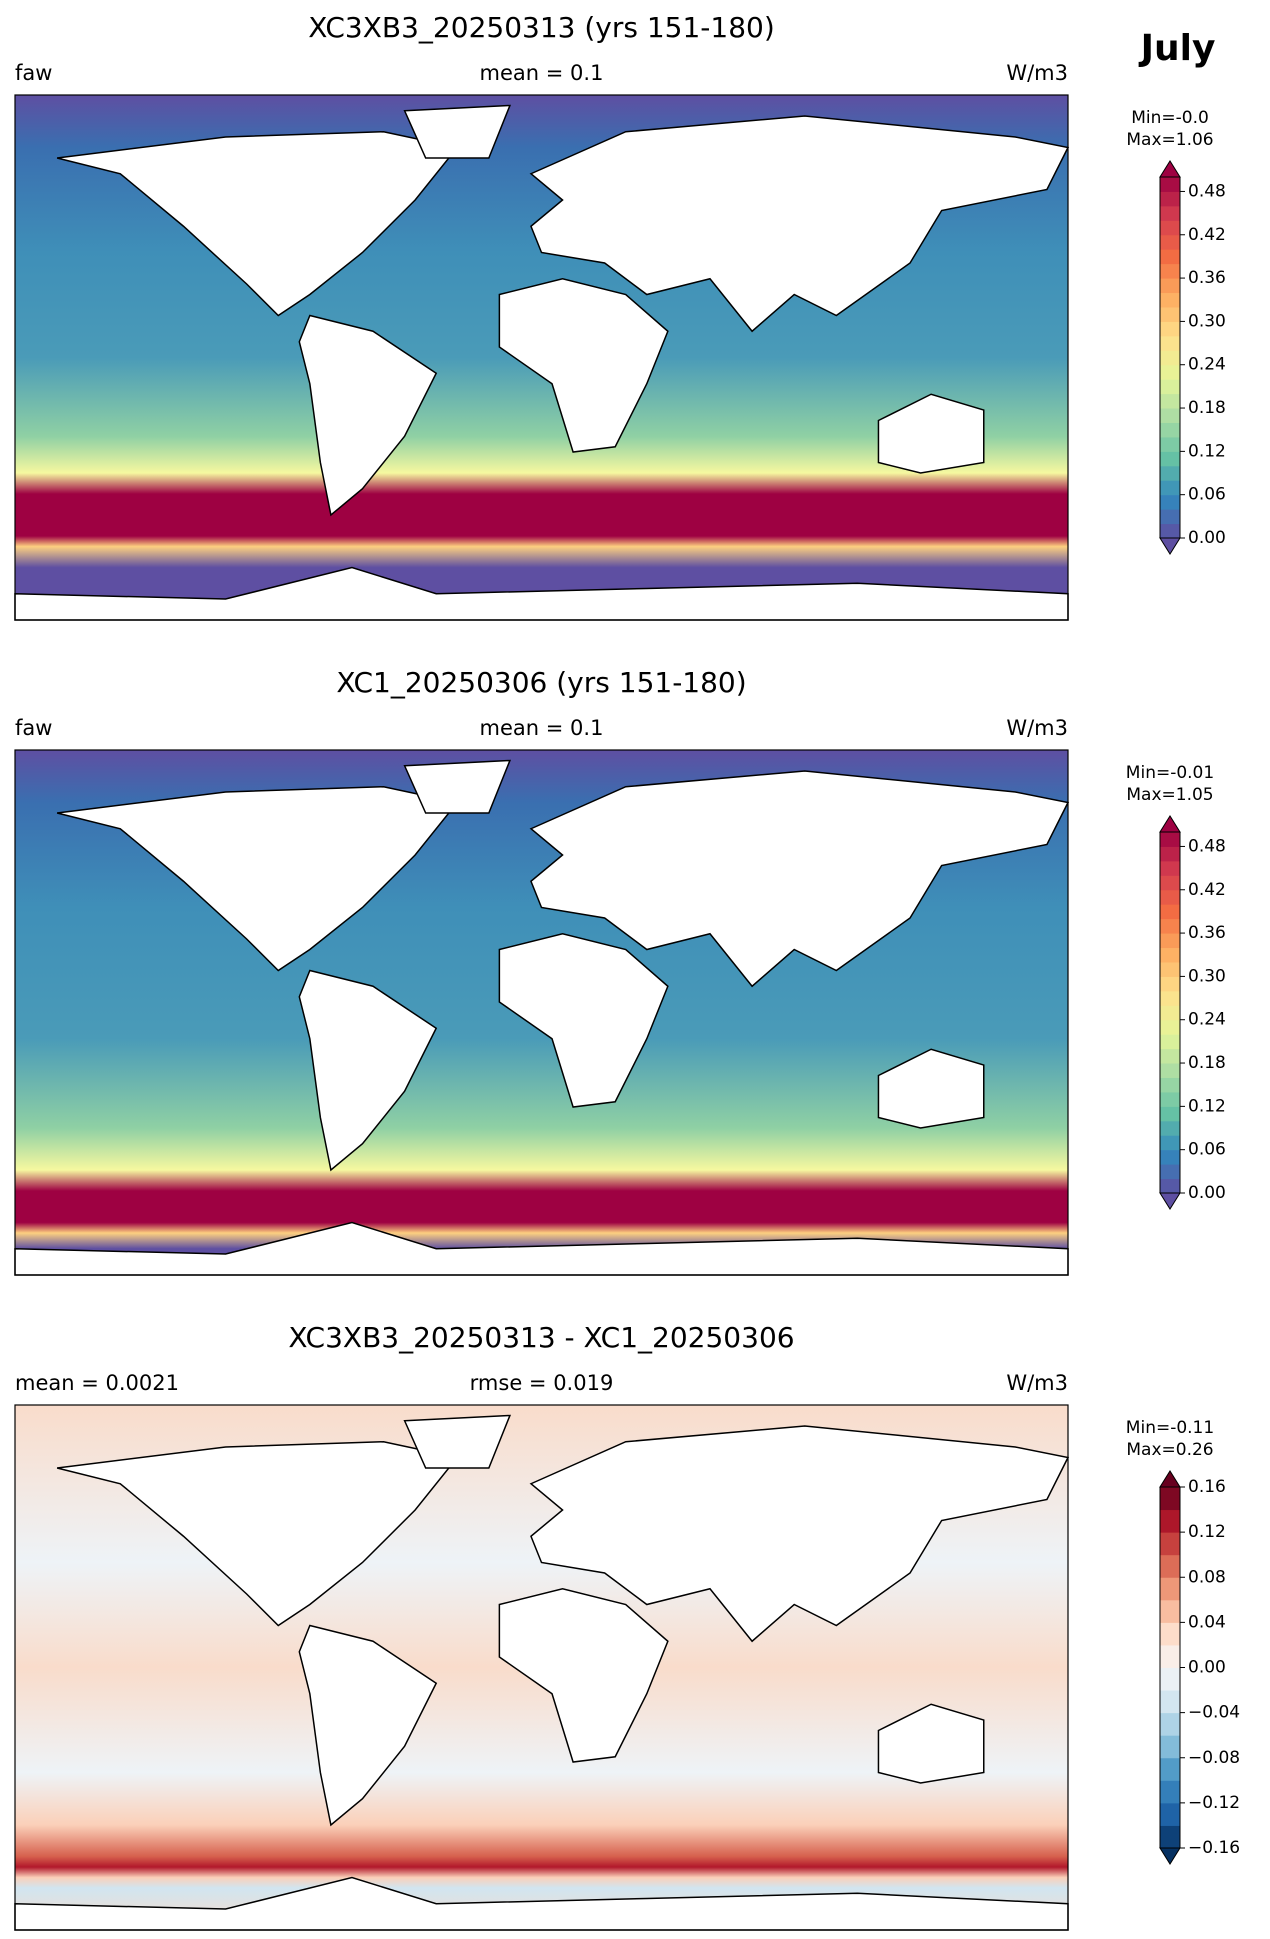 The image size is (1270, 1939). What do you see at coordinates (1214, 1848) in the screenshot?
I see `colorbar-tick-label: −0.16` at bounding box center [1214, 1848].